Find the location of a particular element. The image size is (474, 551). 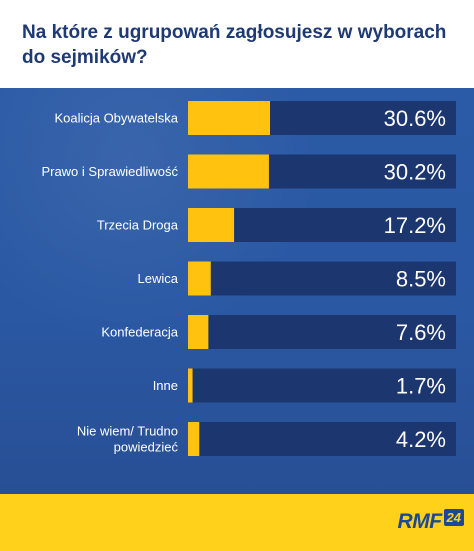

value-label: 30.2% is located at coordinates (415, 172).